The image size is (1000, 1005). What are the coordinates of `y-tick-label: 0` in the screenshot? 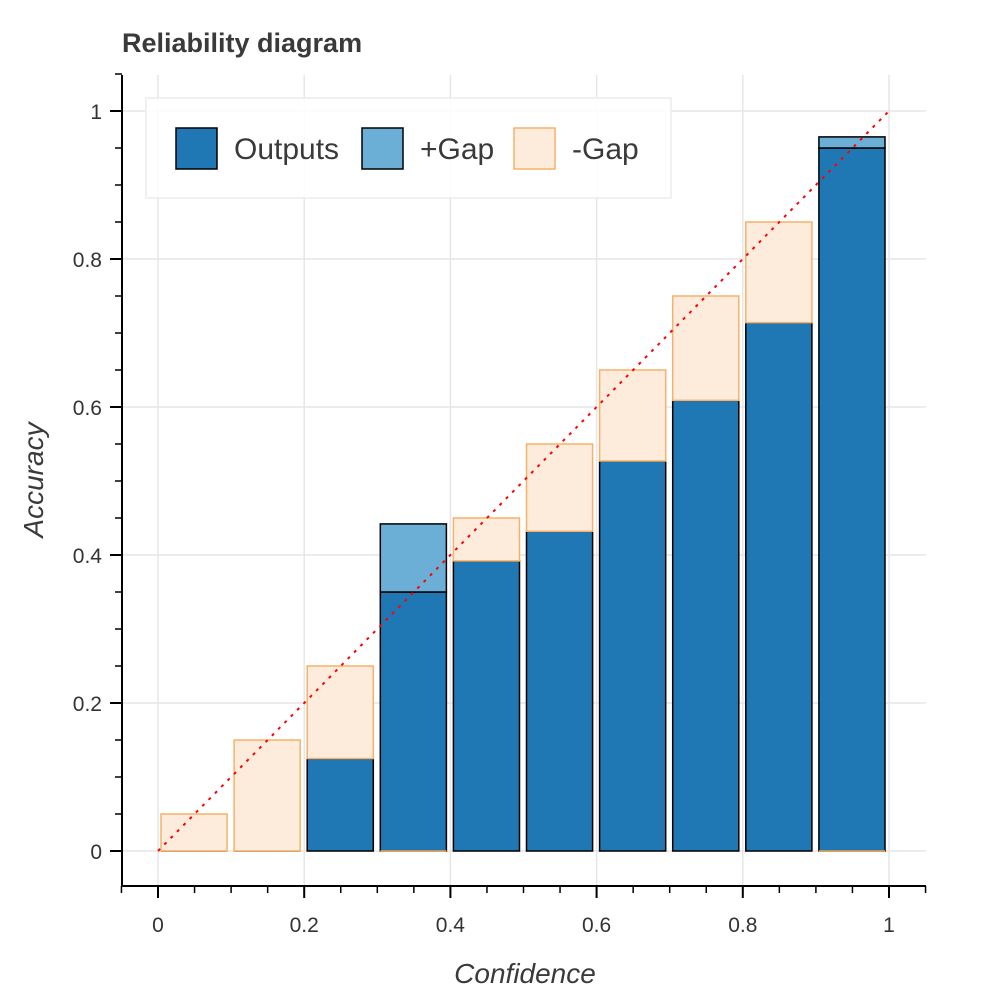 It's located at (96, 852).